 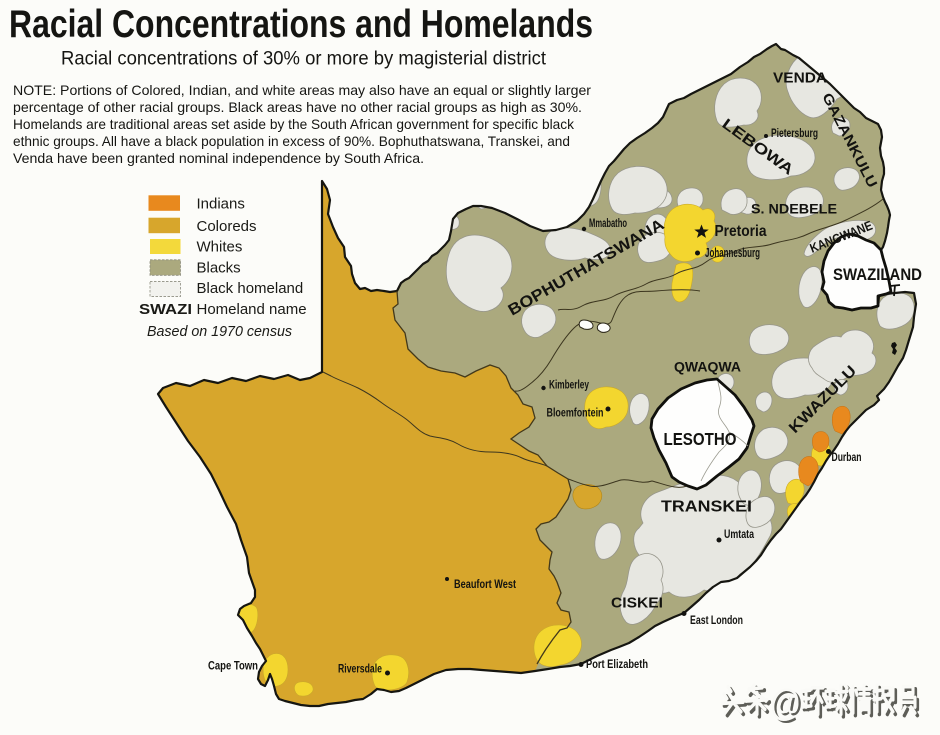 What do you see at coordinates (739, 534) in the screenshot?
I see `svg-text: Umtata` at bounding box center [739, 534].